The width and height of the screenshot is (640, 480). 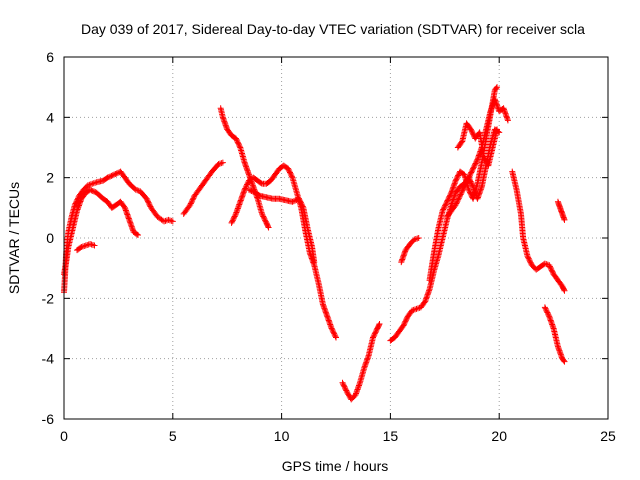 What do you see at coordinates (335, 466) in the screenshot?
I see `x-axis-label: GPS time / hours` at bounding box center [335, 466].